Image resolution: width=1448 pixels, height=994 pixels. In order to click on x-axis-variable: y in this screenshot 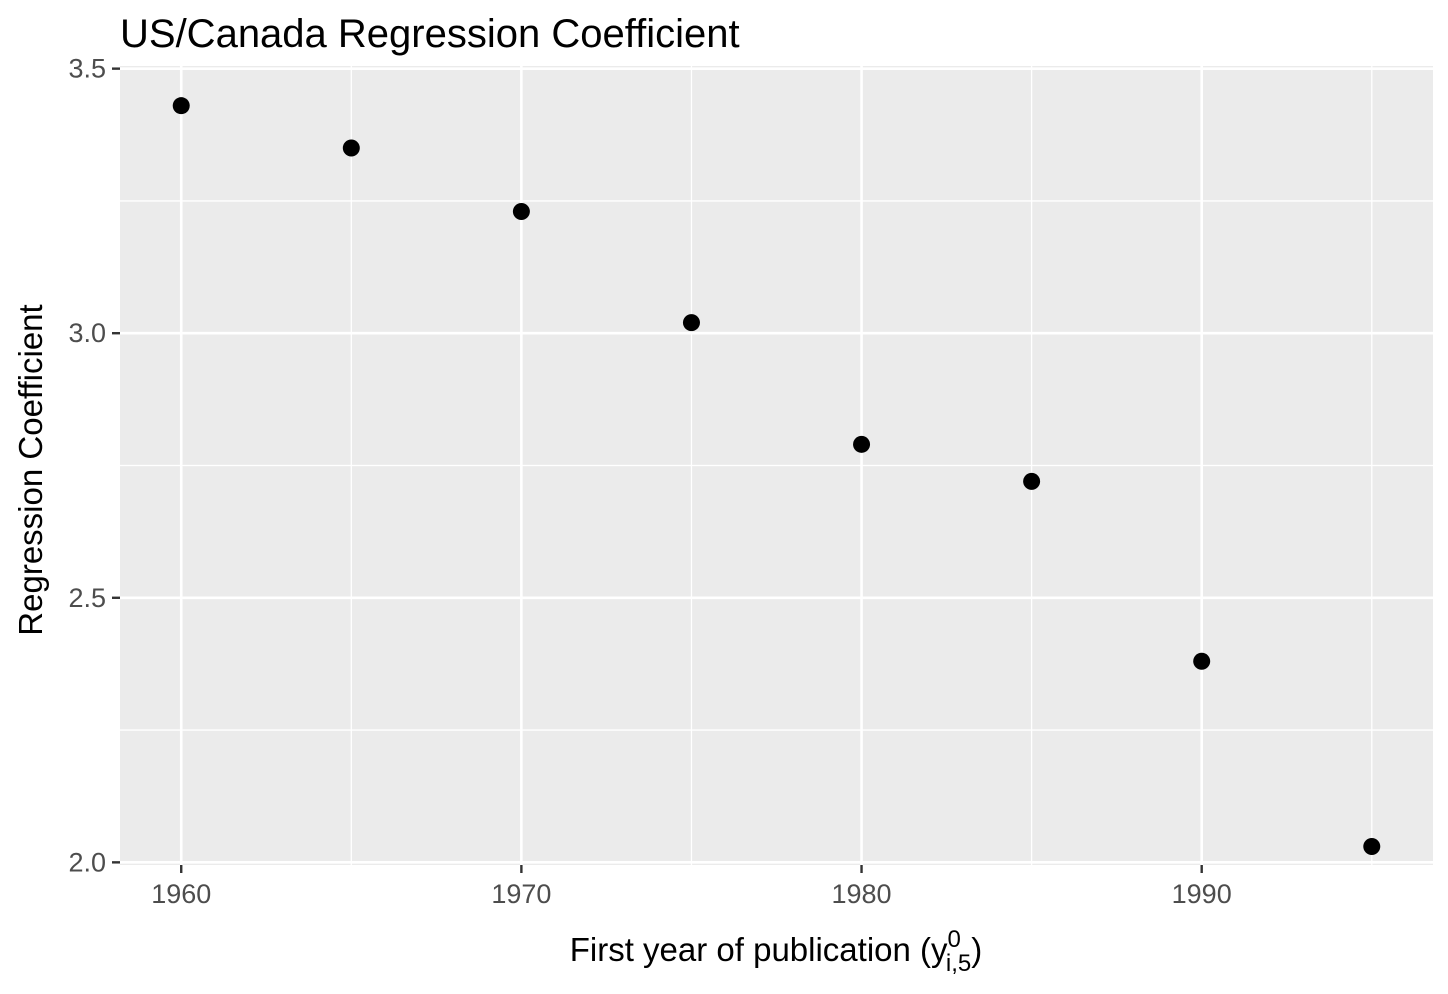, I will do `click(939, 949)`.